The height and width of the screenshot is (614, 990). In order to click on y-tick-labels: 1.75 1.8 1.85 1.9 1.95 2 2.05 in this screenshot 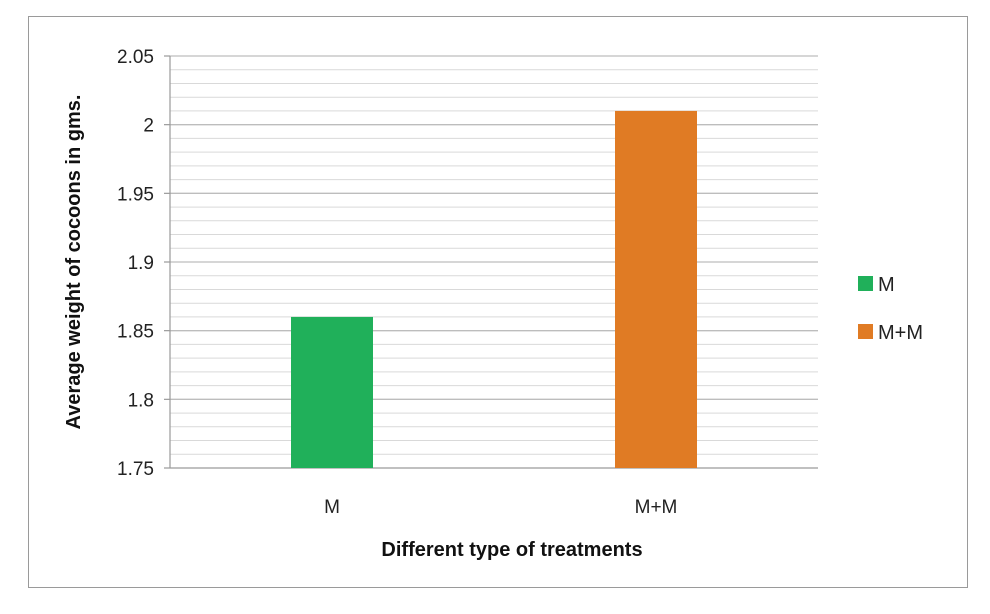, I will do `click(135, 263)`.